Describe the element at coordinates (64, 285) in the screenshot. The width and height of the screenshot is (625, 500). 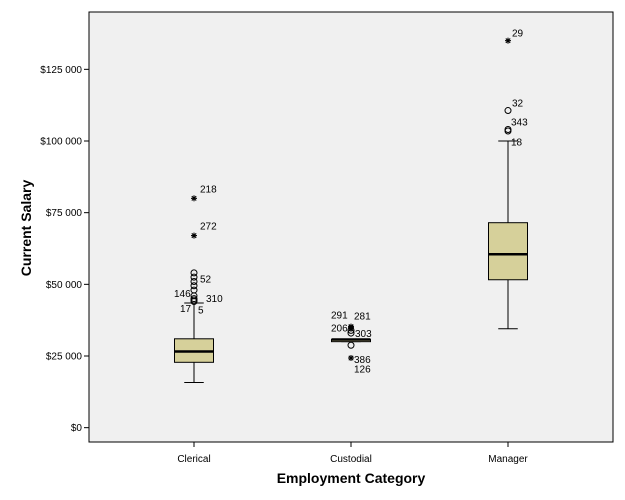
I see `y-tick-label: $50 000` at that location.